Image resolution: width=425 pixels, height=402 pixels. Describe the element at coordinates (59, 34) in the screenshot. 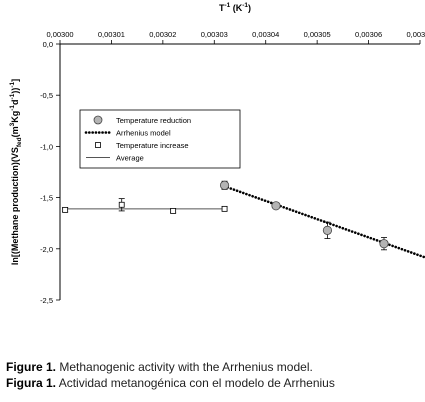

I see `x-tick-label: 0,00300` at that location.